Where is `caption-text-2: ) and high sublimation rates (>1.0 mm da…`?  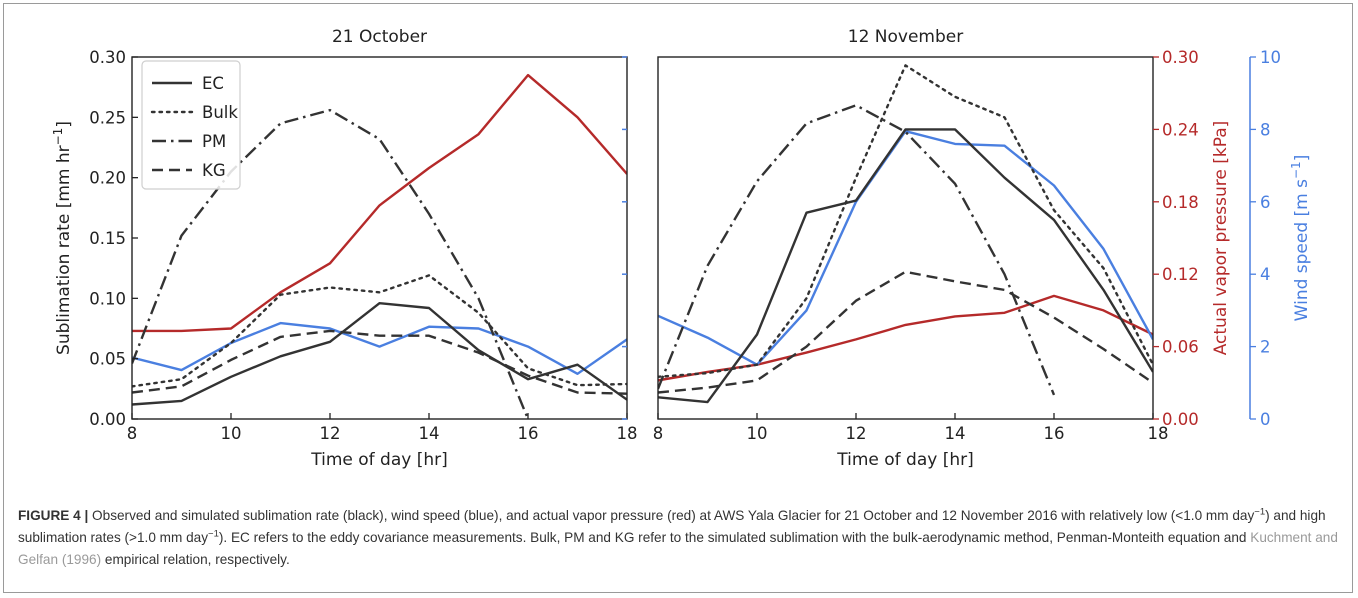 caption-text-2: ) and high sublimation rates (>1.0 mm da… is located at coordinates (672, 526).